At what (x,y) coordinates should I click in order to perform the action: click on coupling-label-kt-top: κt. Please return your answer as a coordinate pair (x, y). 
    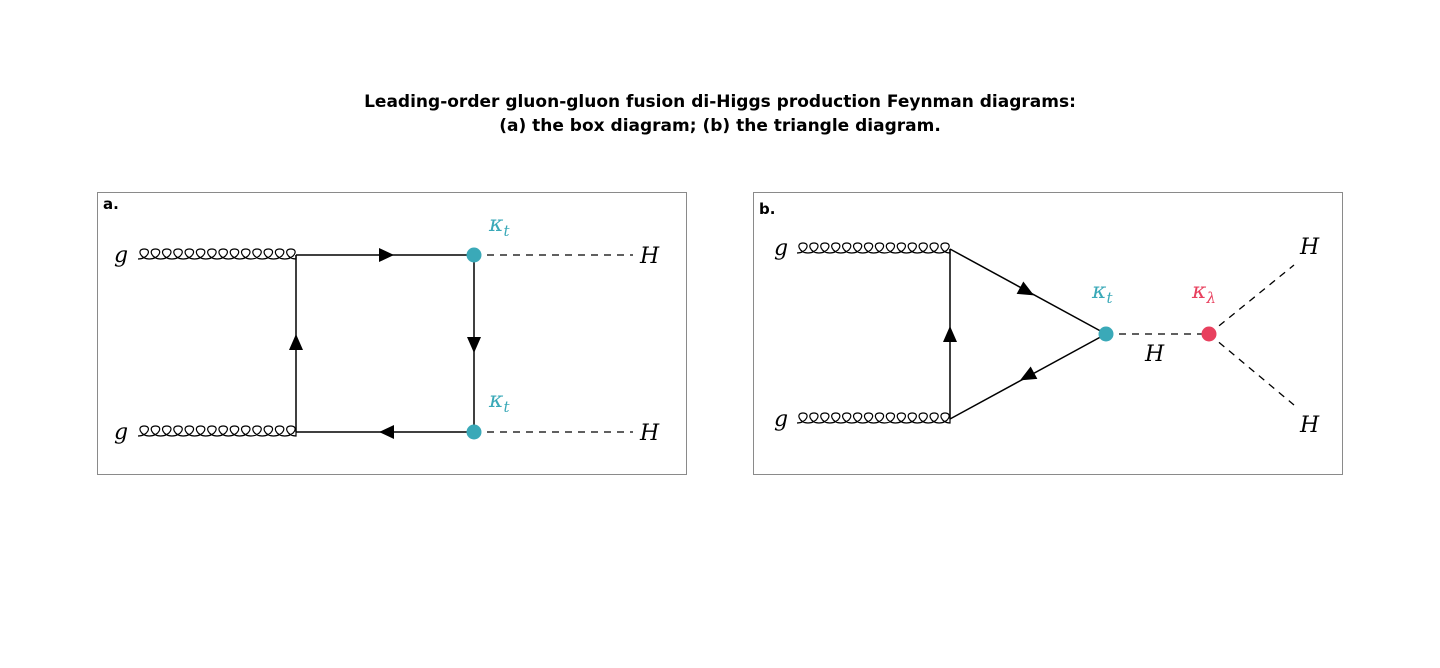
    Looking at the image, I should click on (499, 226).